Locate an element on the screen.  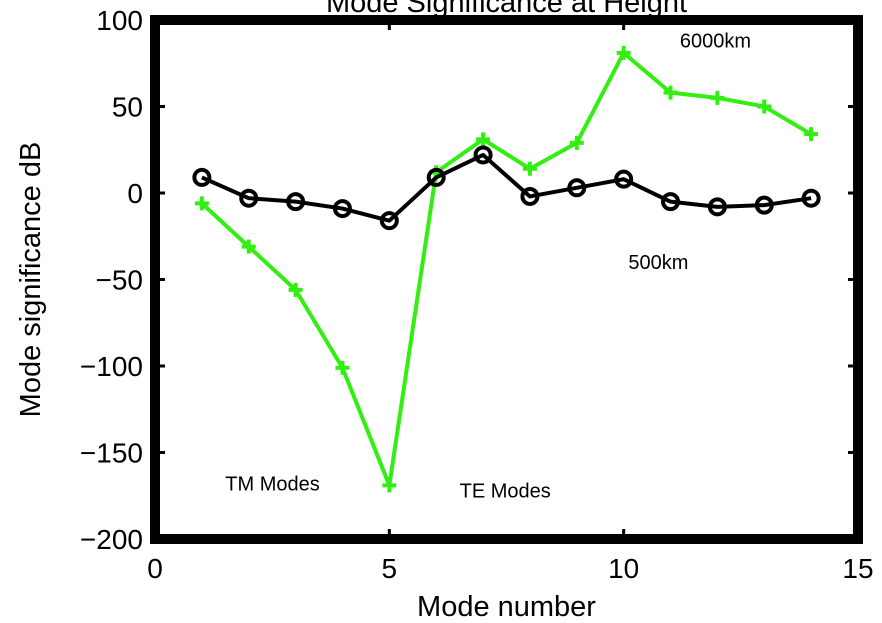
annotation-0: 6000km is located at coordinates (715, 42).